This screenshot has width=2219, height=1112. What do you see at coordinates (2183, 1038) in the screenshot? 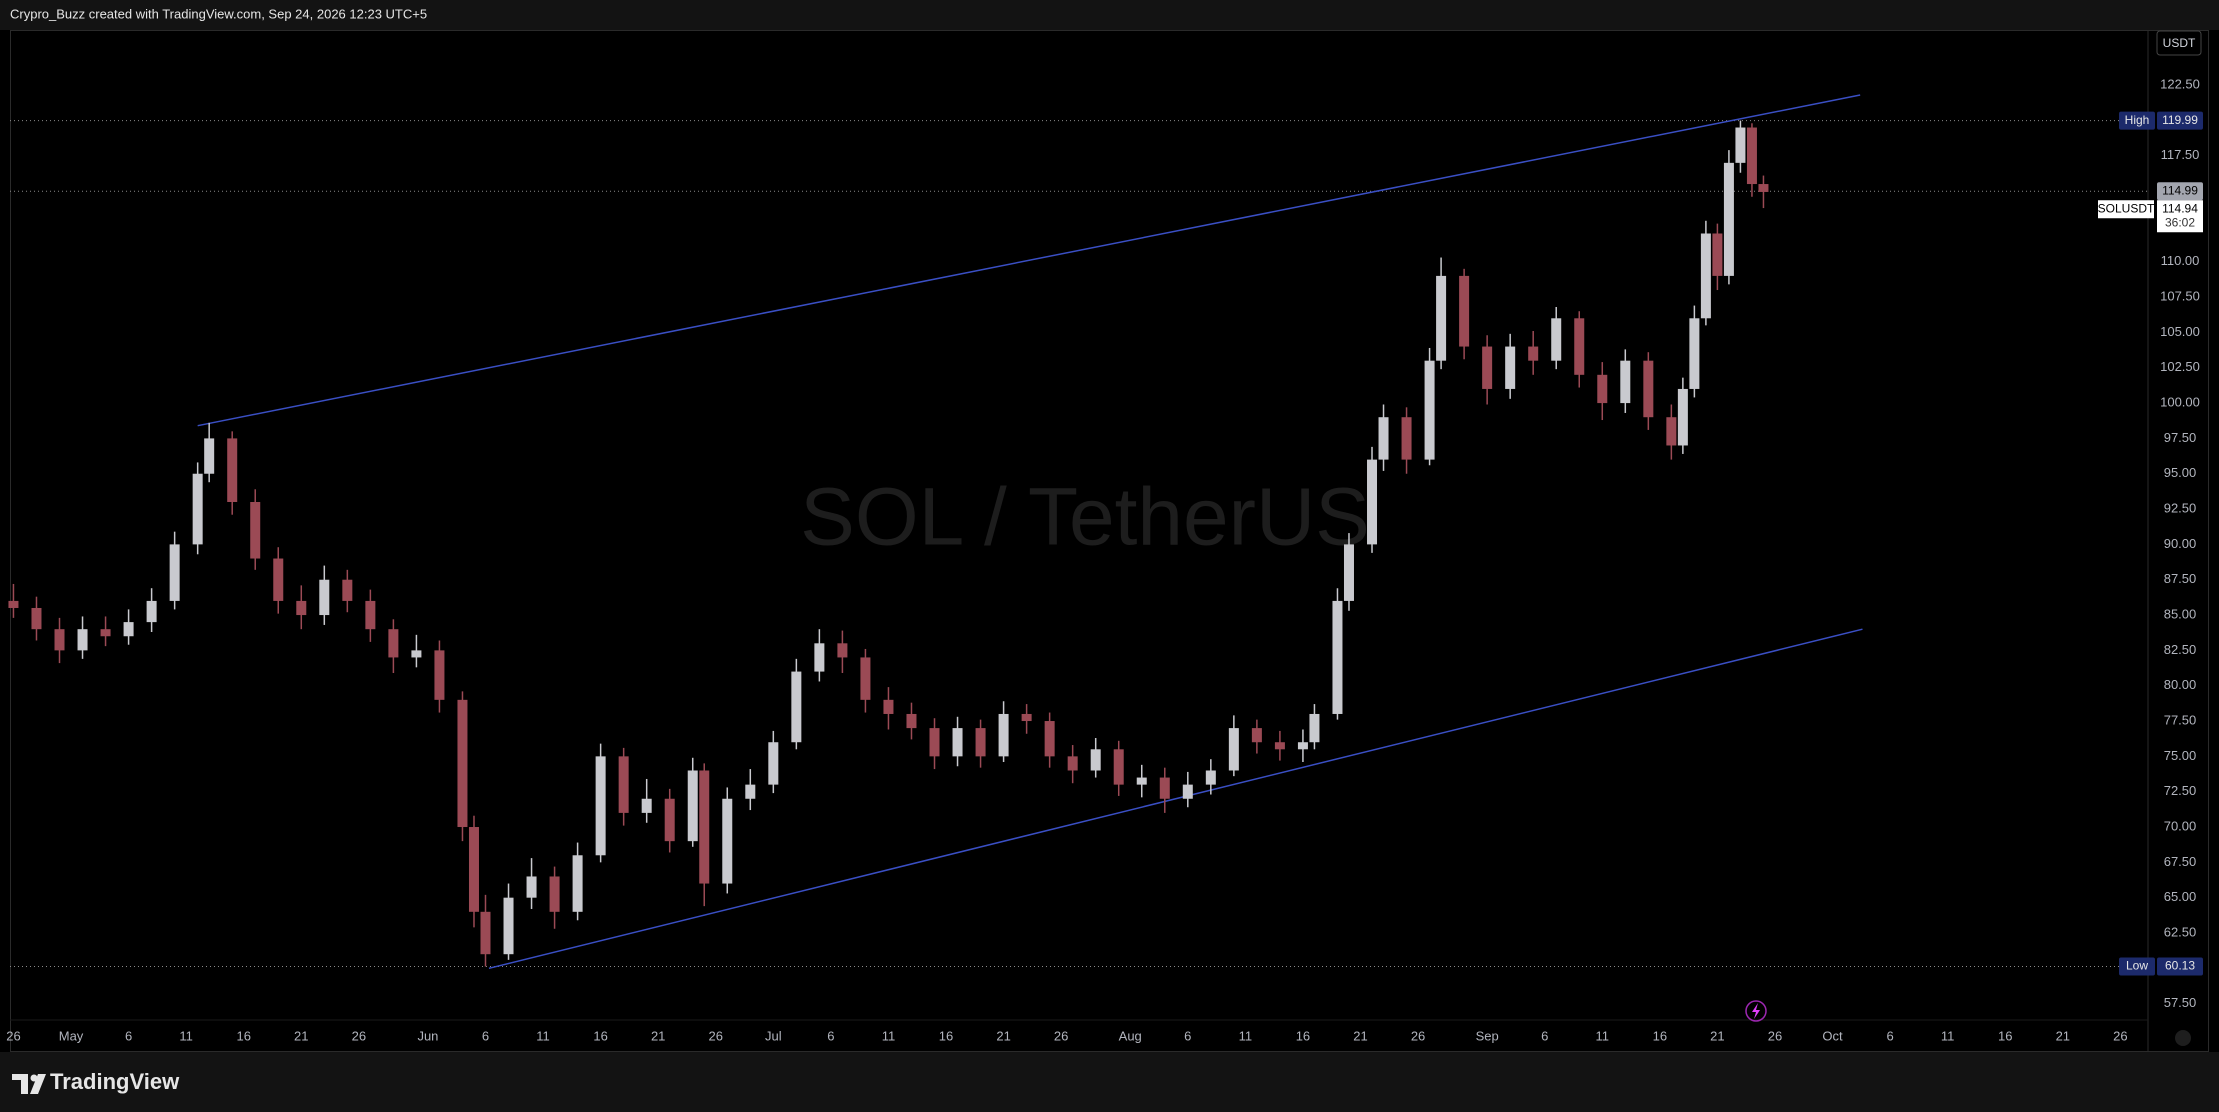
I see `auto-scale-button` at bounding box center [2183, 1038].